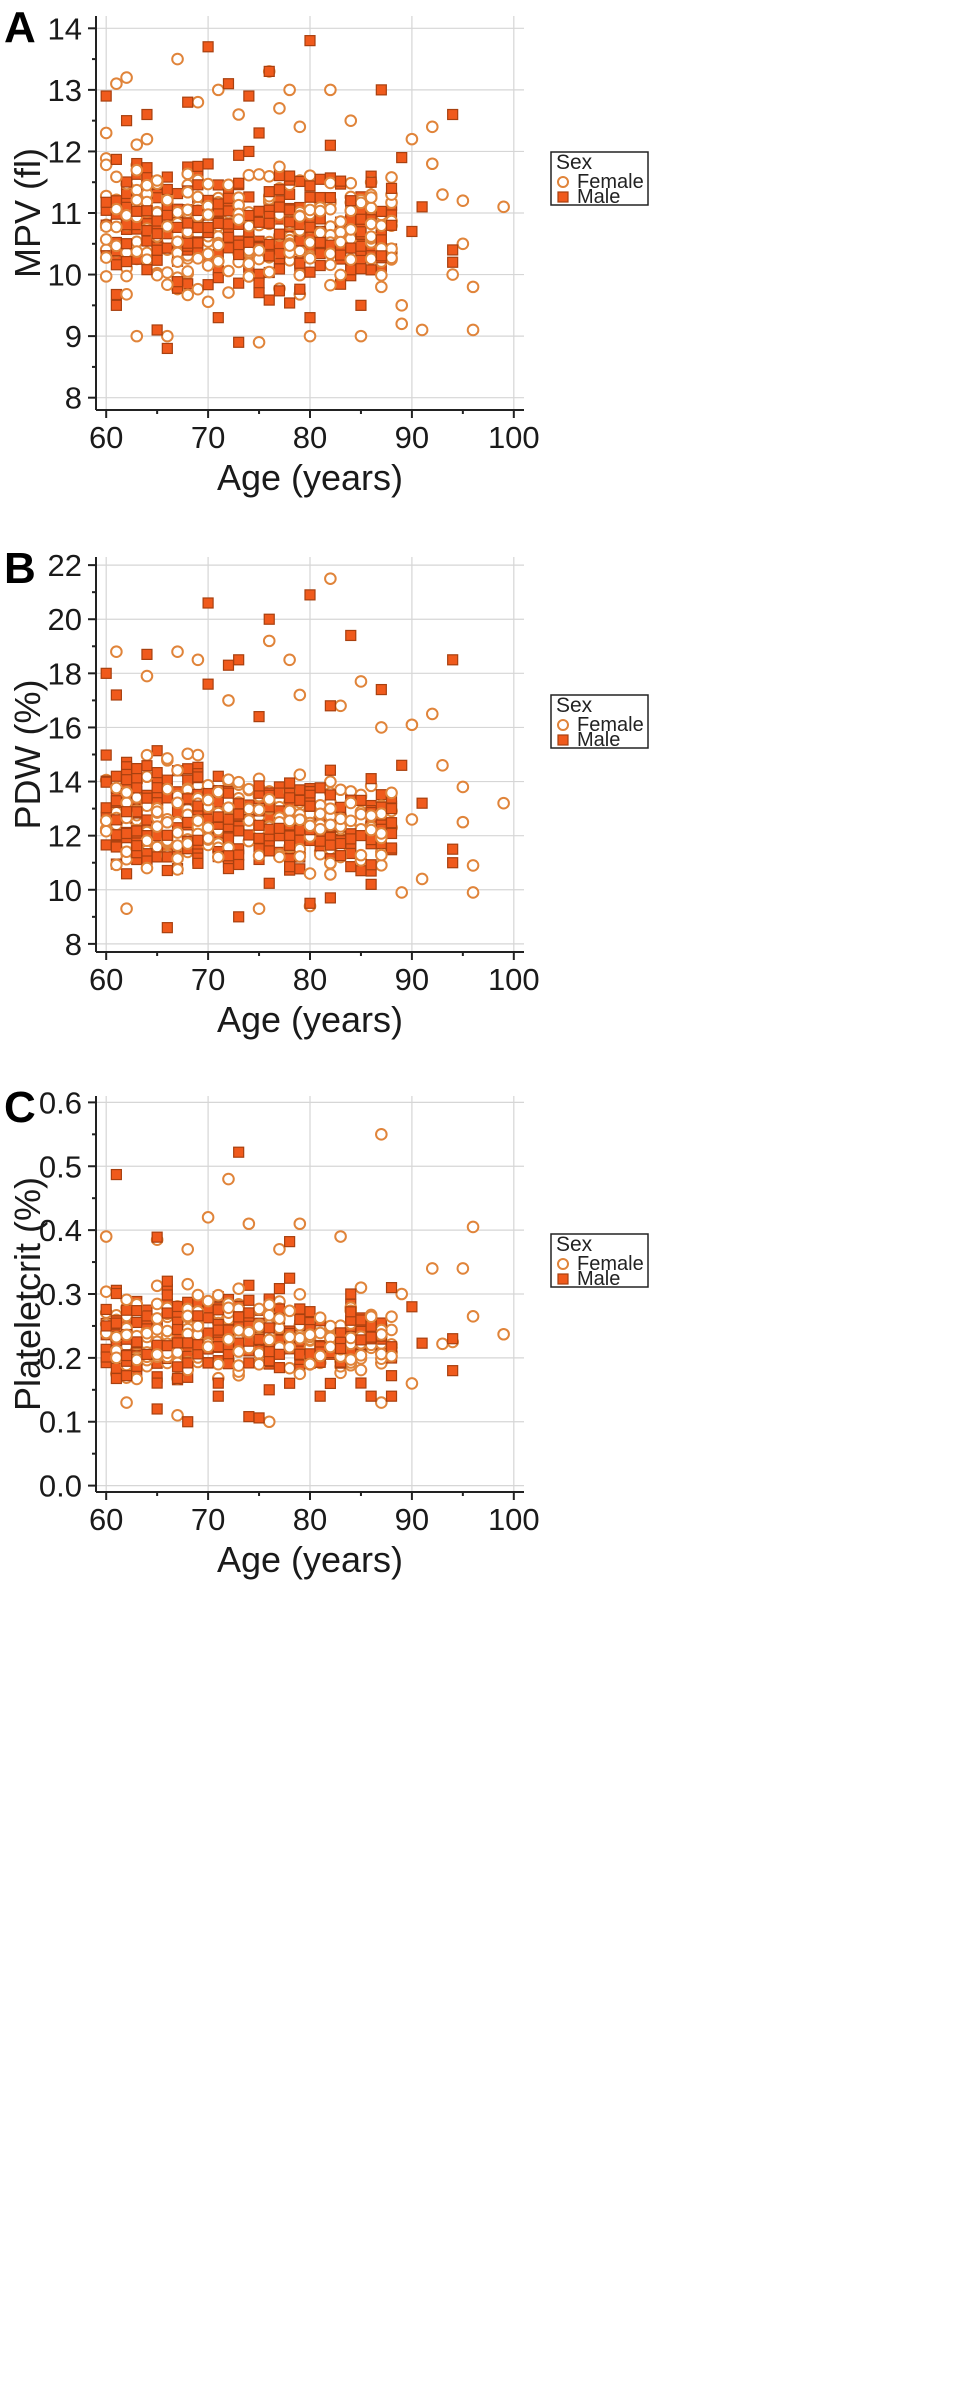  I want to click on x-tick-label: 60, so click(106, 979).